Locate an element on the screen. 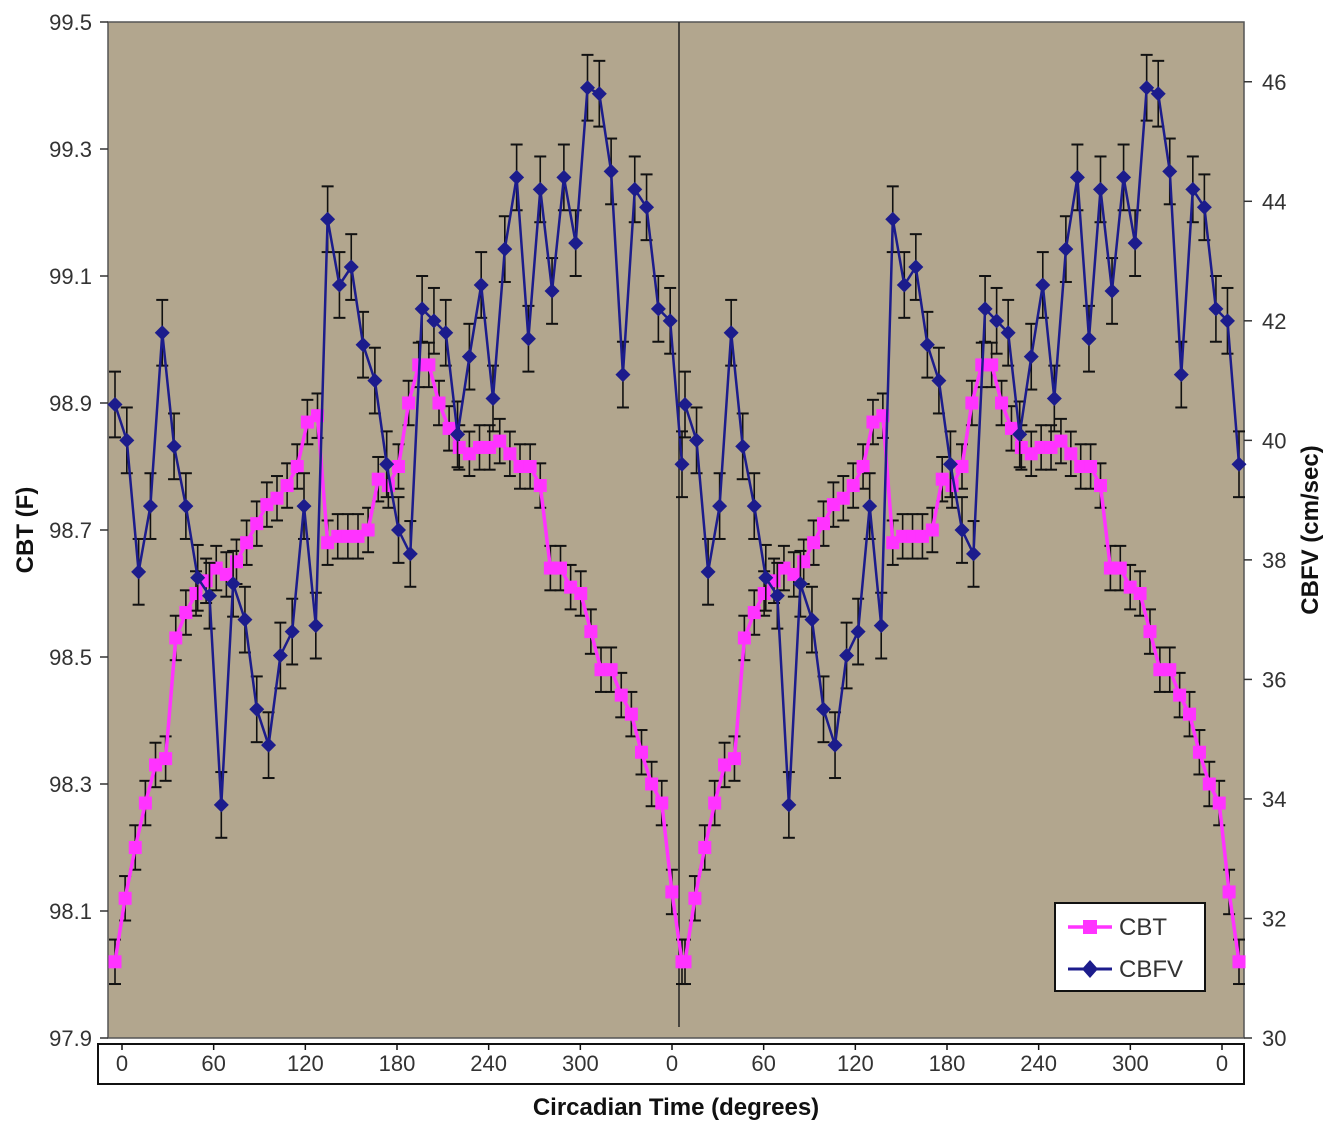 This screenshot has width=1328, height=1122. left-tick-label: 98.1 is located at coordinates (70, 911).